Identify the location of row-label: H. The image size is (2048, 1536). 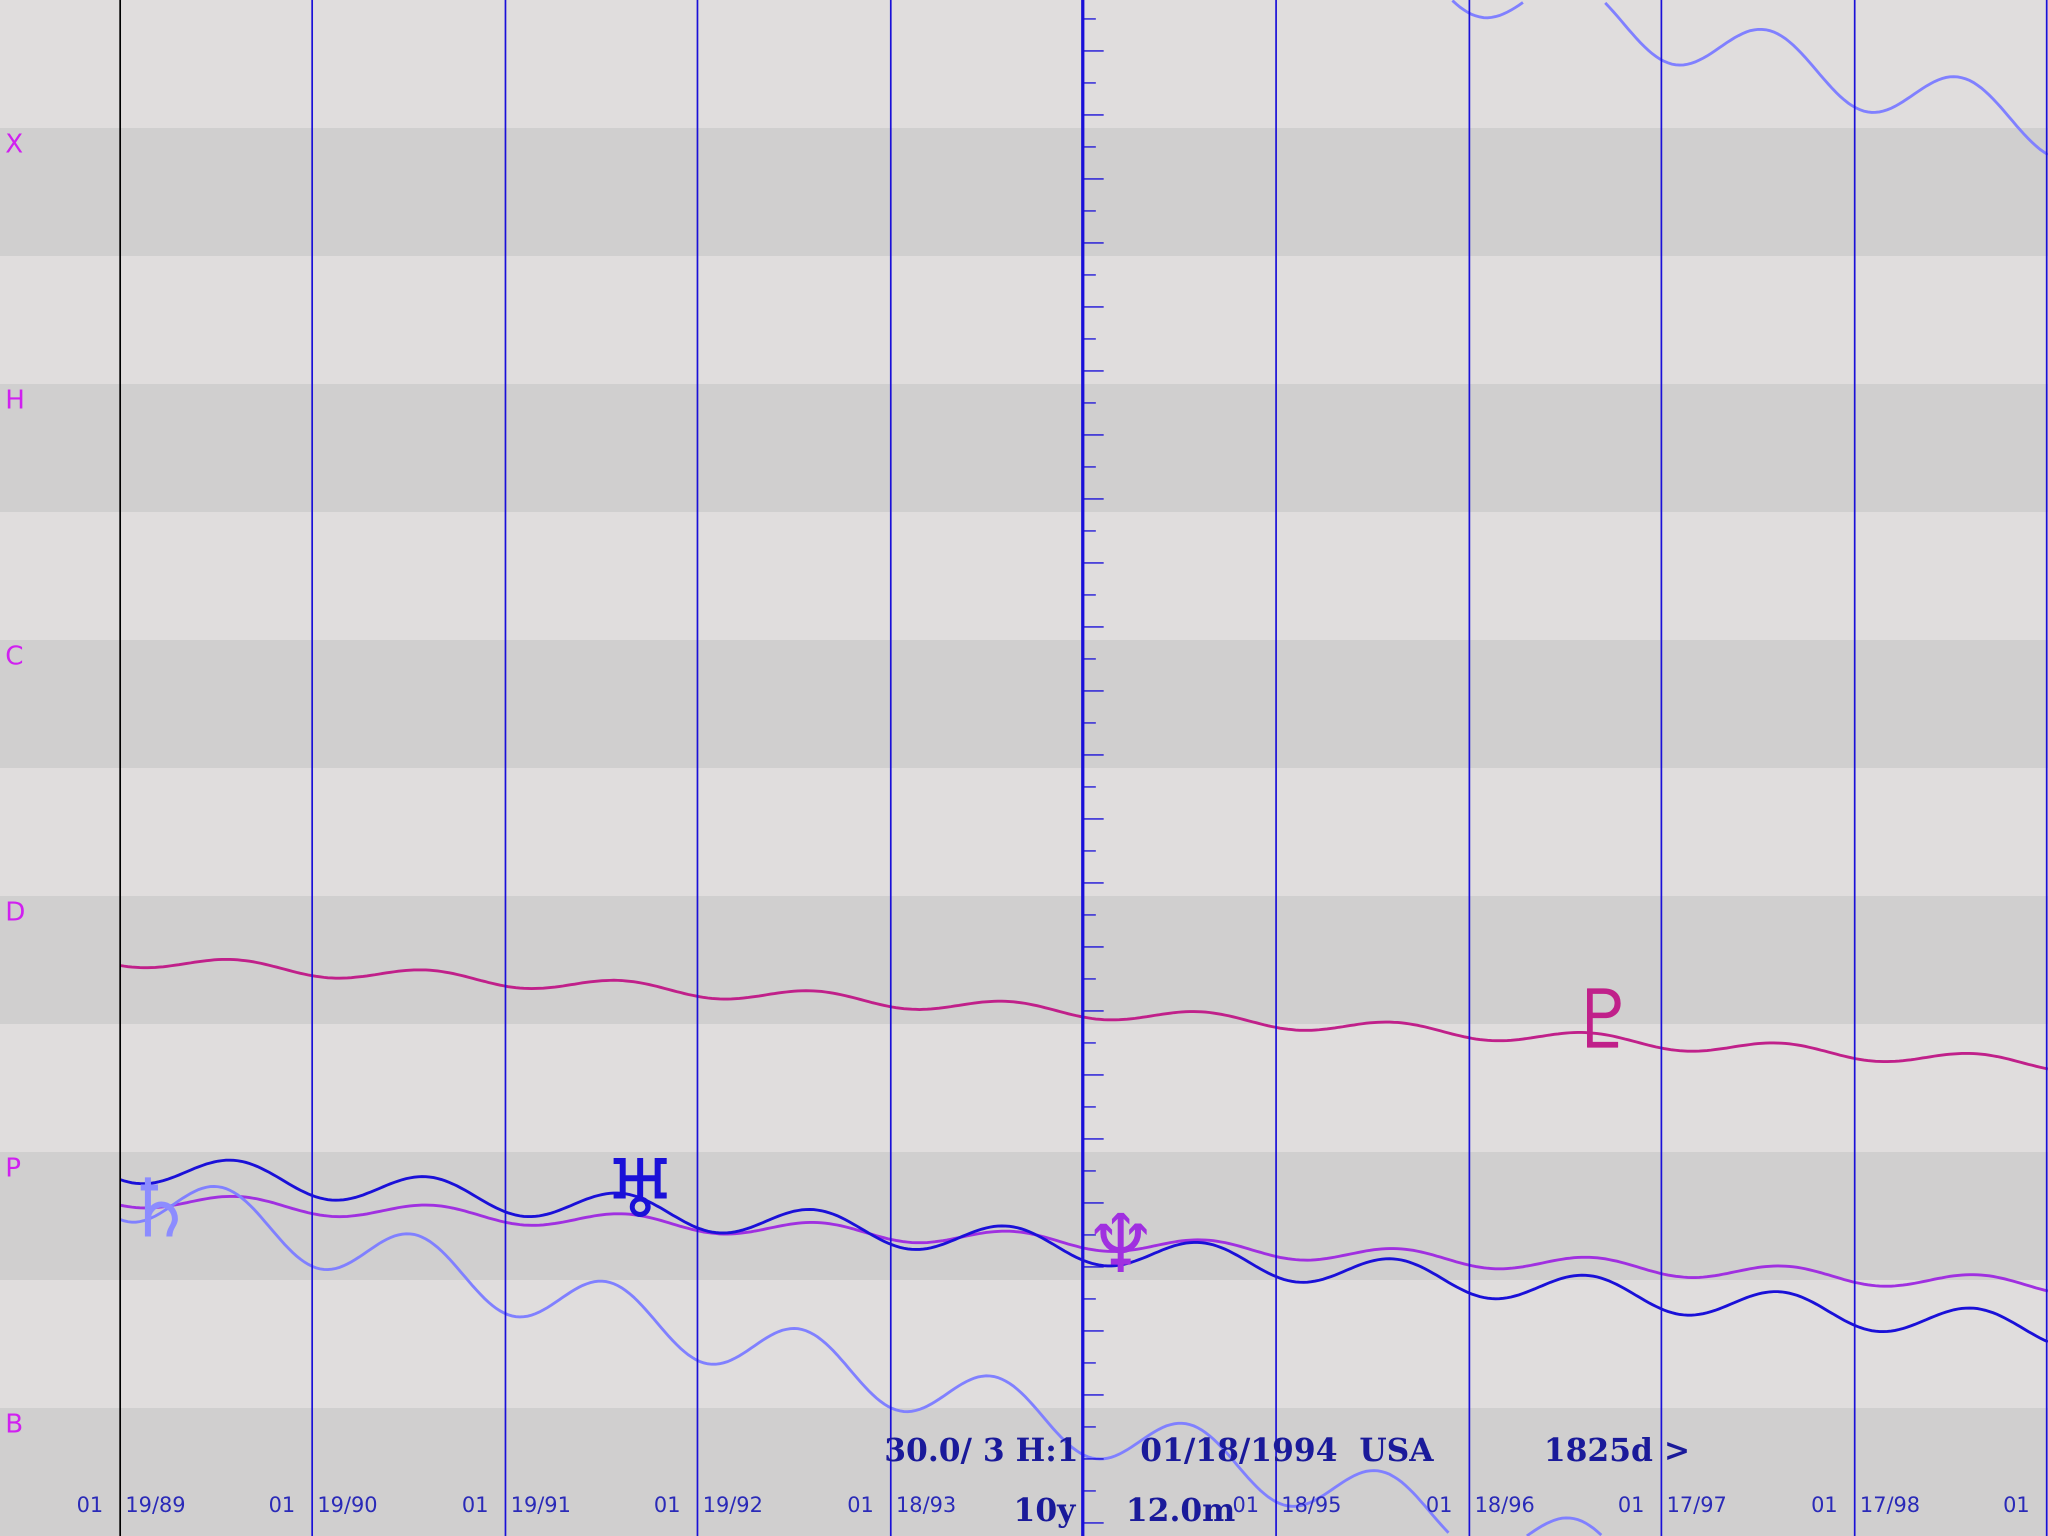
(15, 400).